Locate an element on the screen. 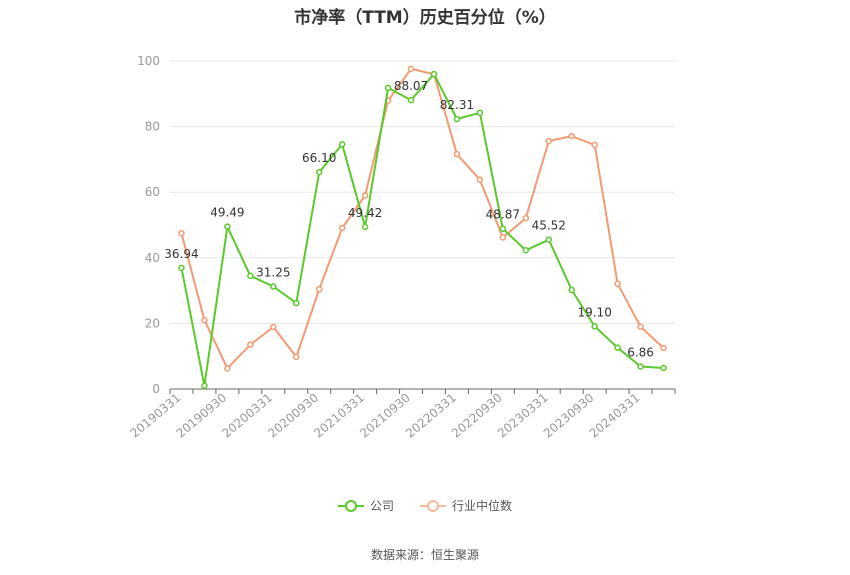  legend-industry-label: 行业中位数 is located at coordinates (482, 506).